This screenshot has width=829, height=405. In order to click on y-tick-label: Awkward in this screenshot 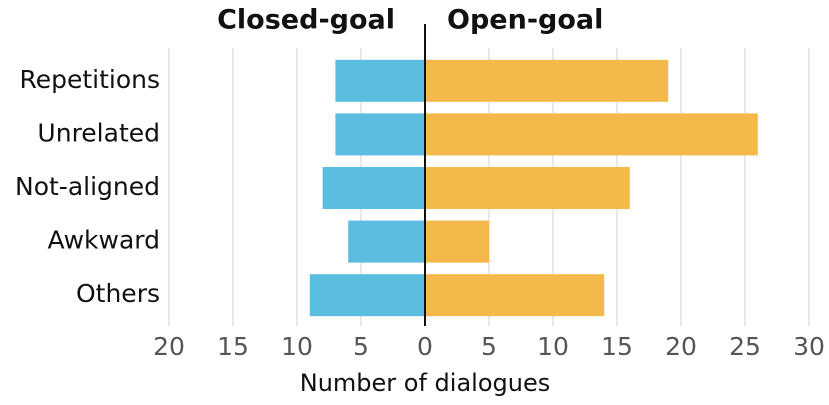, I will do `click(104, 240)`.